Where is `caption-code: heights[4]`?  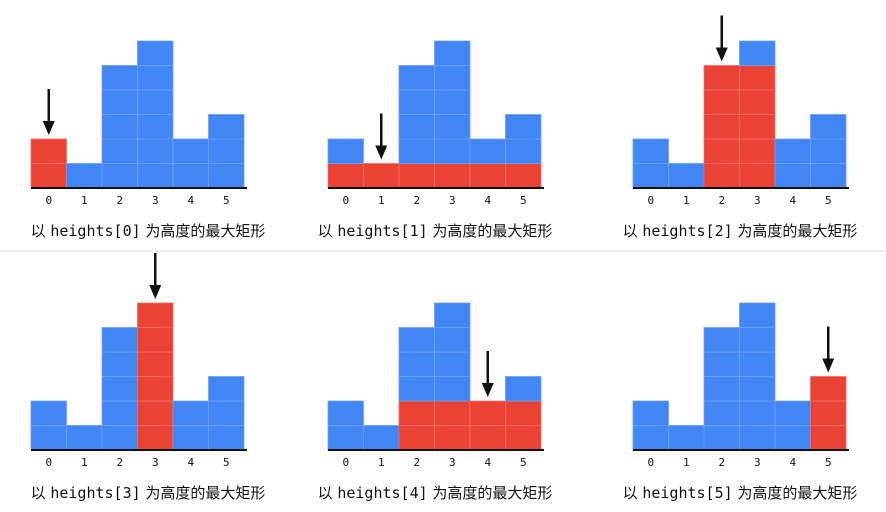
caption-code: heights[4] is located at coordinates (382, 493).